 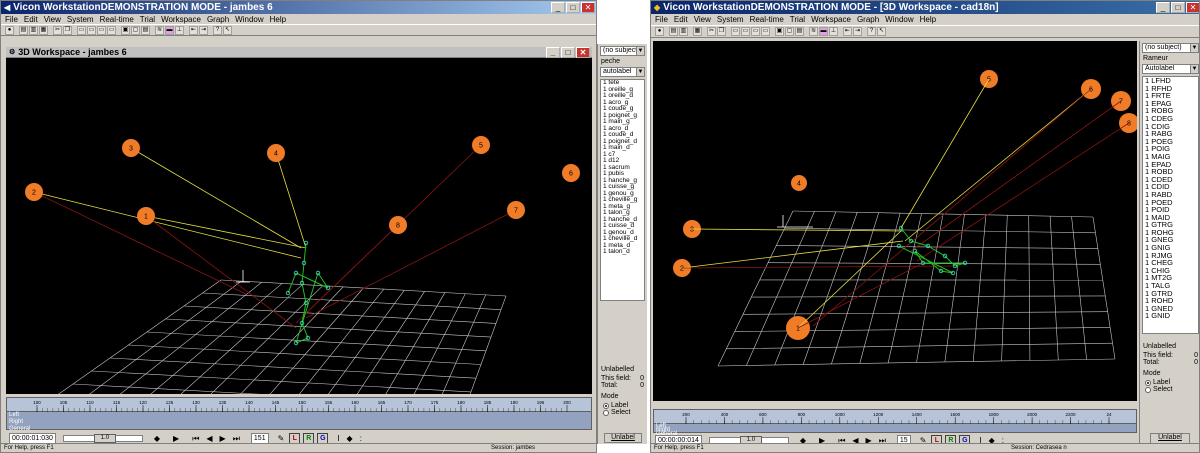 I want to click on record-icon: ●, so click(x=9, y=30).